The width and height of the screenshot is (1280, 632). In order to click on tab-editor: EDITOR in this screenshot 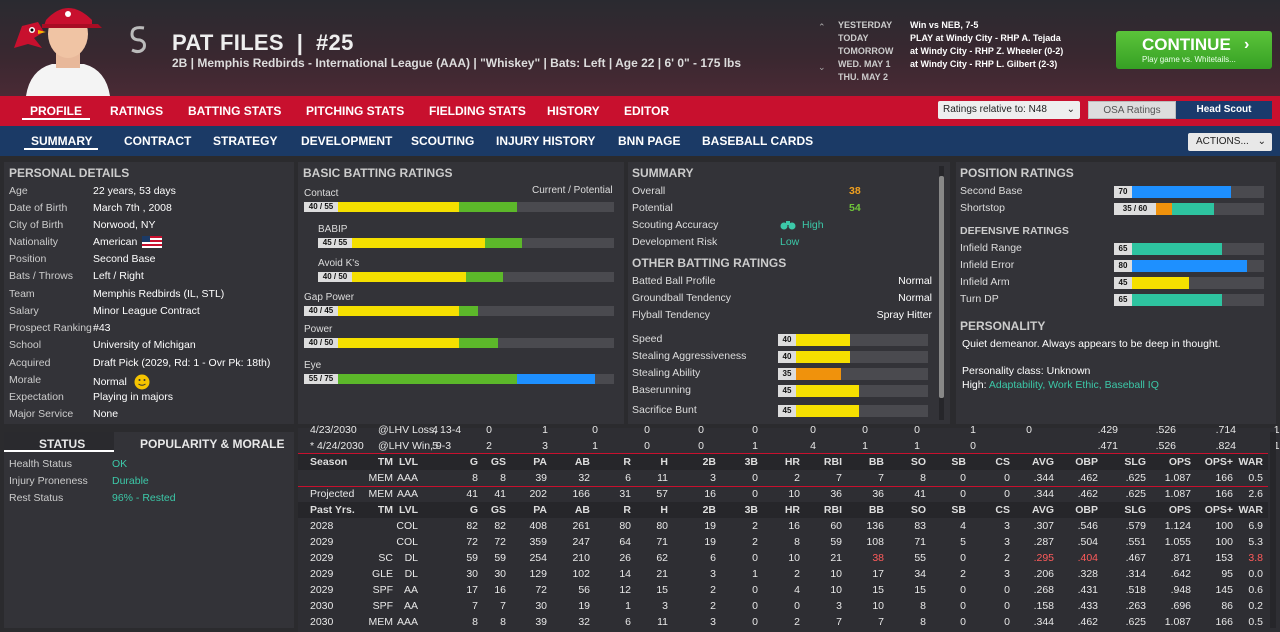, I will do `click(647, 111)`.